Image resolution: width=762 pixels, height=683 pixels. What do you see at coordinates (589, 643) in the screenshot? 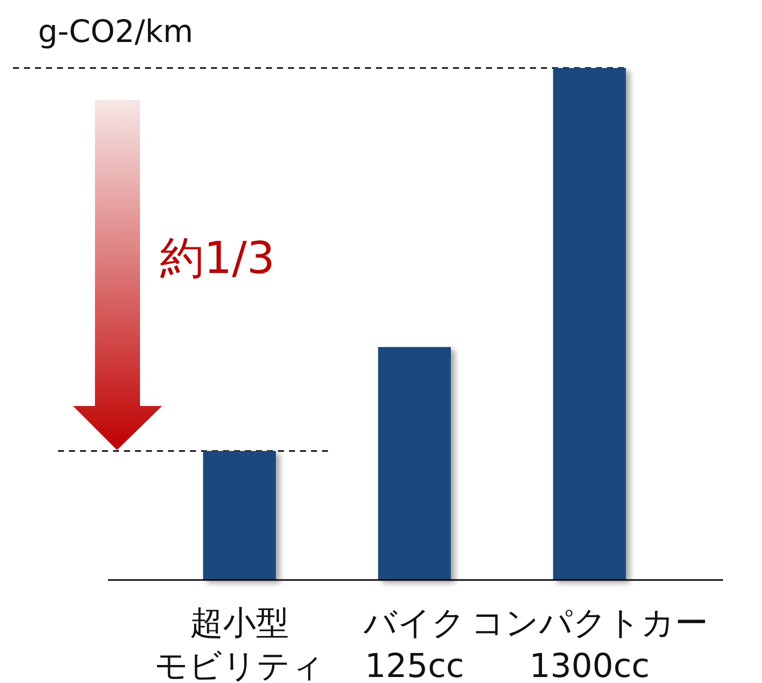
I see `x-tick-label: コンパクトカー 1300cc` at bounding box center [589, 643].